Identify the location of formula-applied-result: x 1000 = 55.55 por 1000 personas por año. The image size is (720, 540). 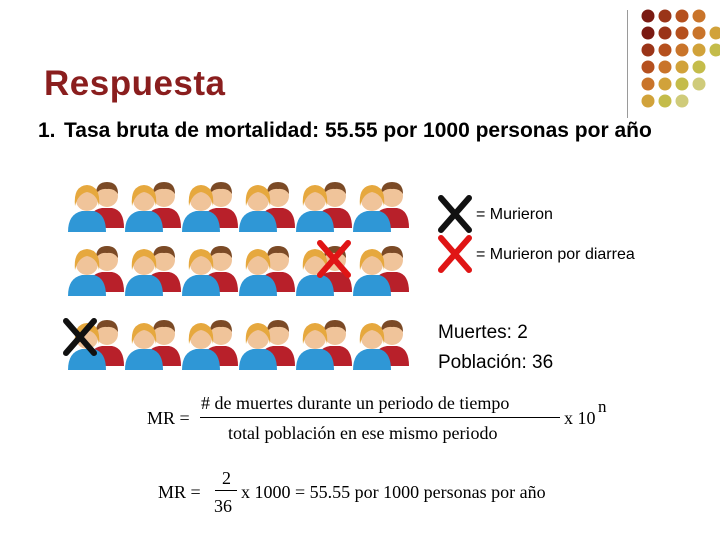
(393, 492).